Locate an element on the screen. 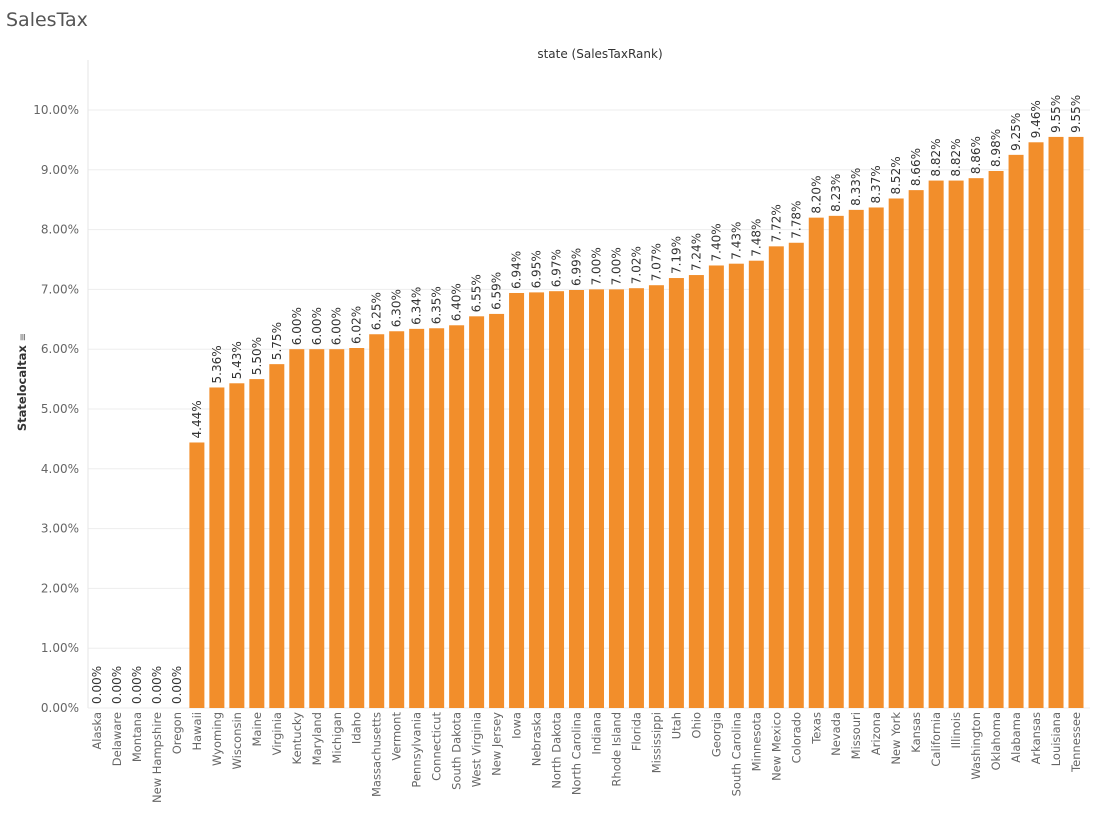 The height and width of the screenshot is (814, 1107). data-label: 8.52% is located at coordinates (896, 175).